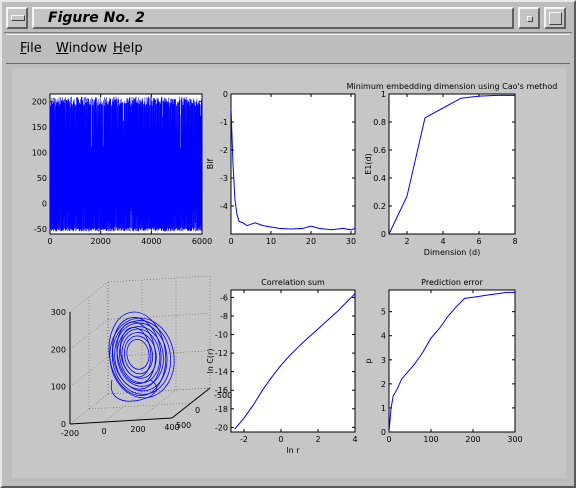 The height and width of the screenshot is (488, 576). What do you see at coordinates (210, 361) in the screenshot?
I see `y-axis-label: ln C(r)` at bounding box center [210, 361].